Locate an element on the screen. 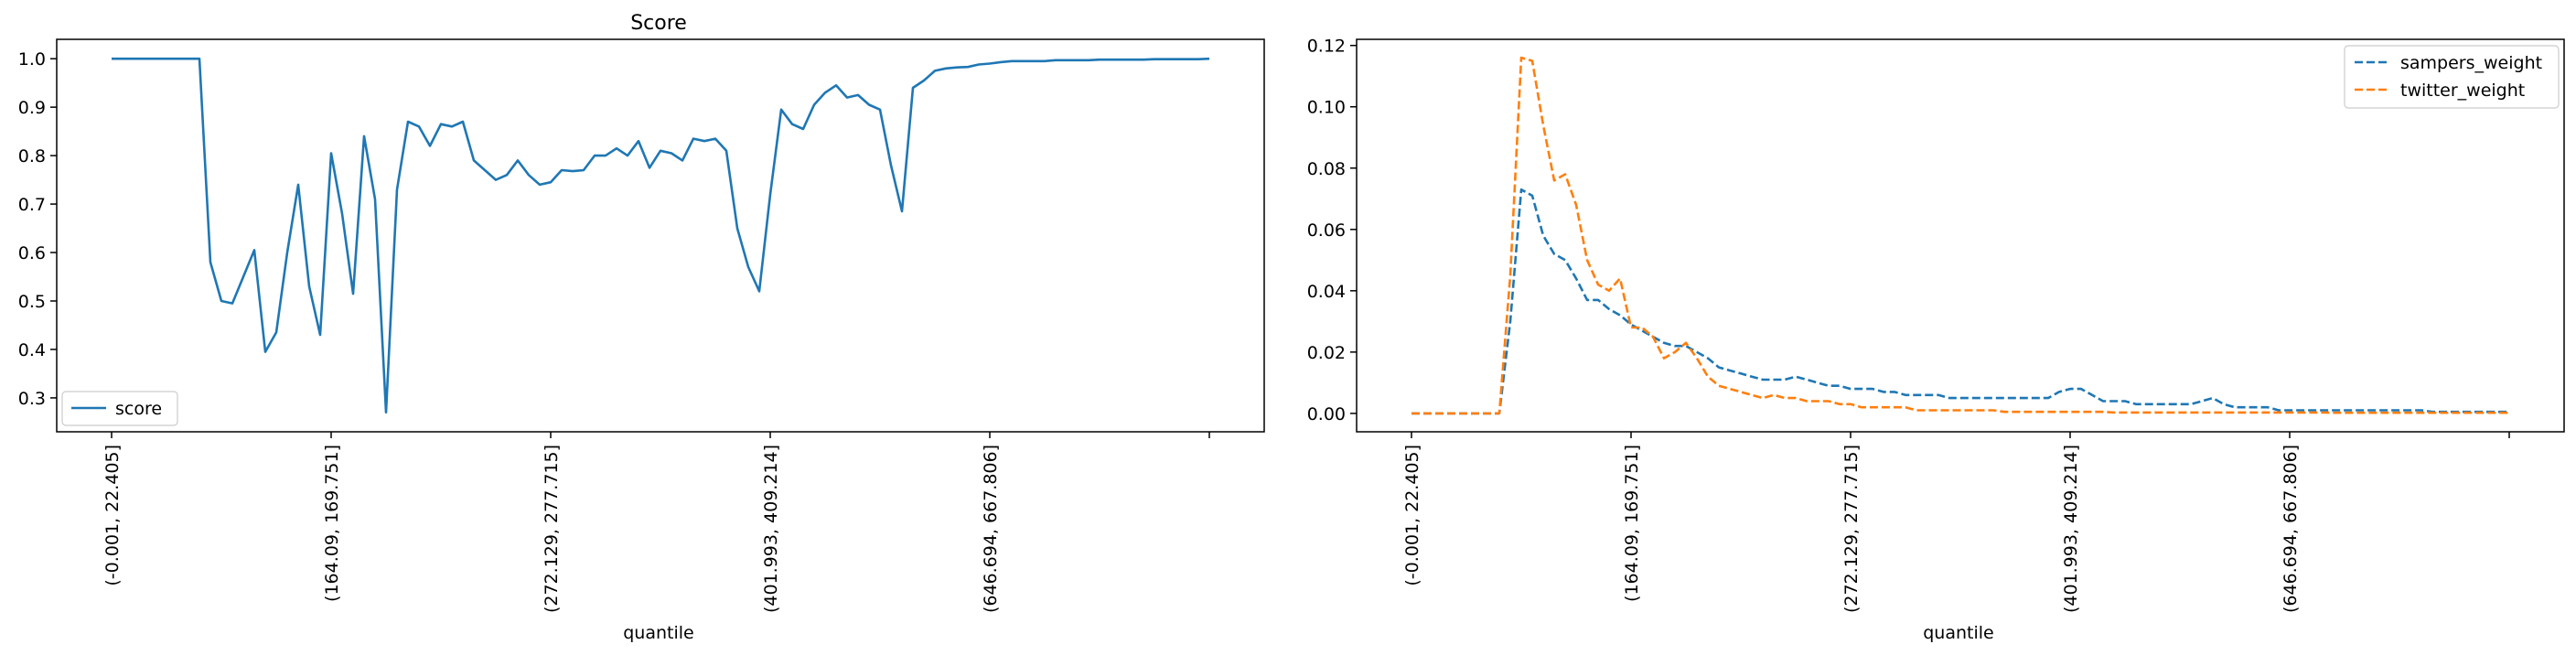  y-axis: 0.00 0.02 0.04 0.06 0.08 0.10 0.12 is located at coordinates (1332, 230).